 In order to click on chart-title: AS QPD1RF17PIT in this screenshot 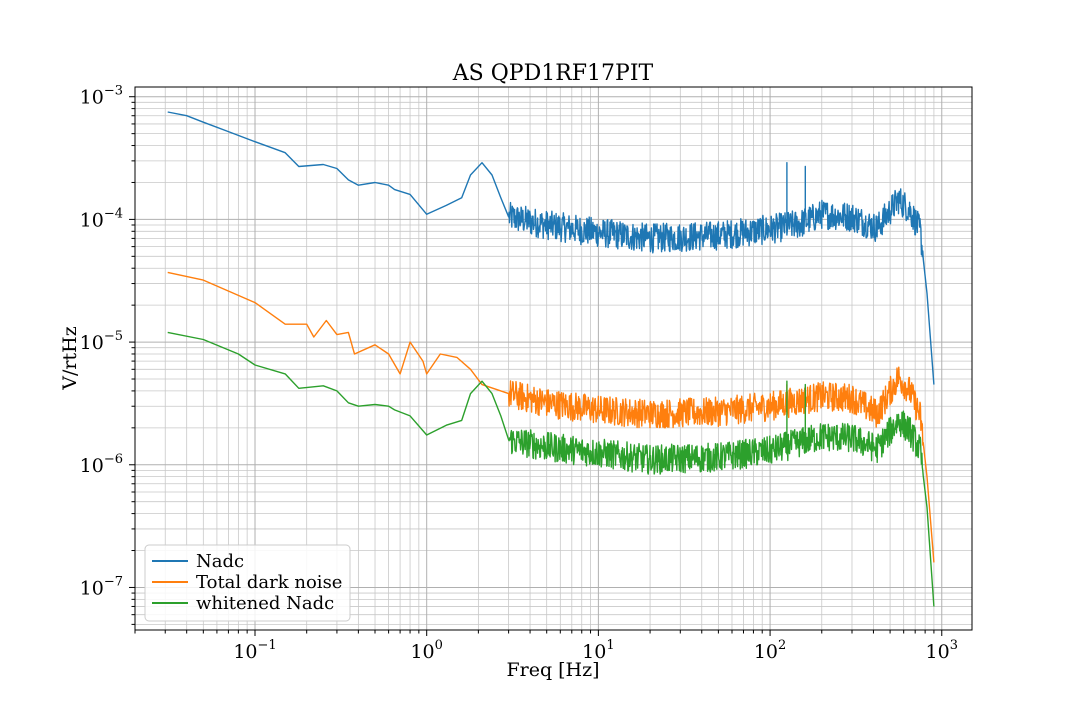, I will do `click(553, 73)`.